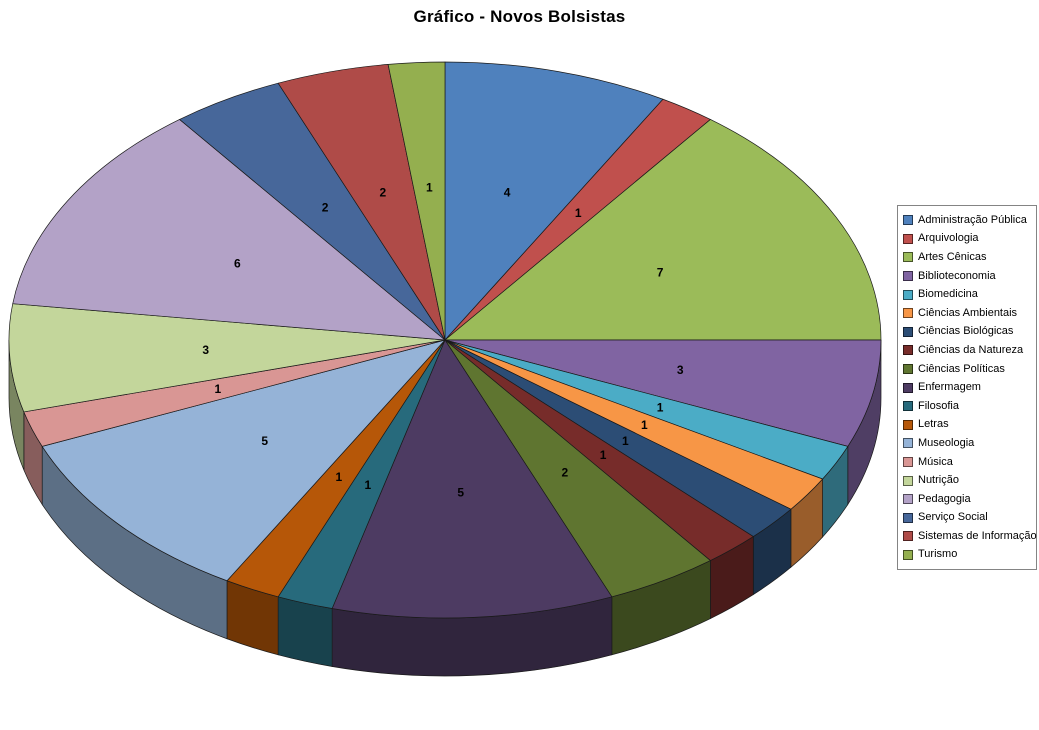 This screenshot has height=730, width=1039. What do you see at coordinates (949, 387) in the screenshot?
I see `legend-label: Enfermagem` at bounding box center [949, 387].